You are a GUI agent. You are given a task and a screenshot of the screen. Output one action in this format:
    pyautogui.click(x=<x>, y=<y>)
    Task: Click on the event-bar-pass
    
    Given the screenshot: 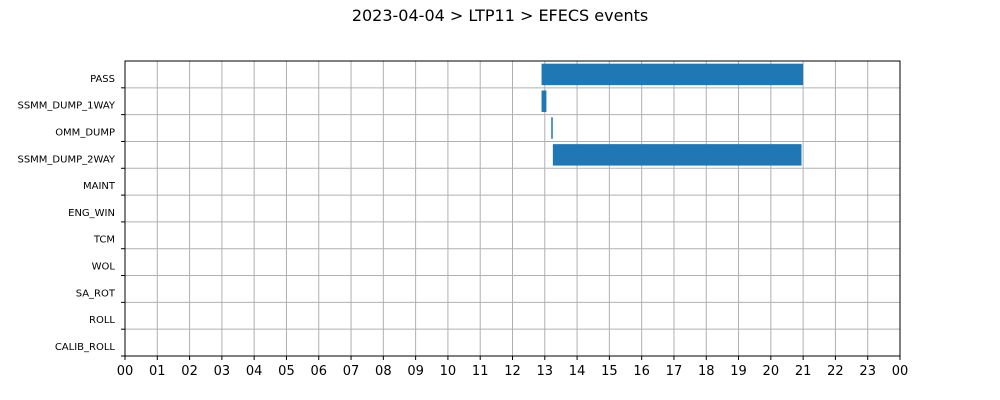 What is the action you would take?
    pyautogui.click(x=672, y=74)
    